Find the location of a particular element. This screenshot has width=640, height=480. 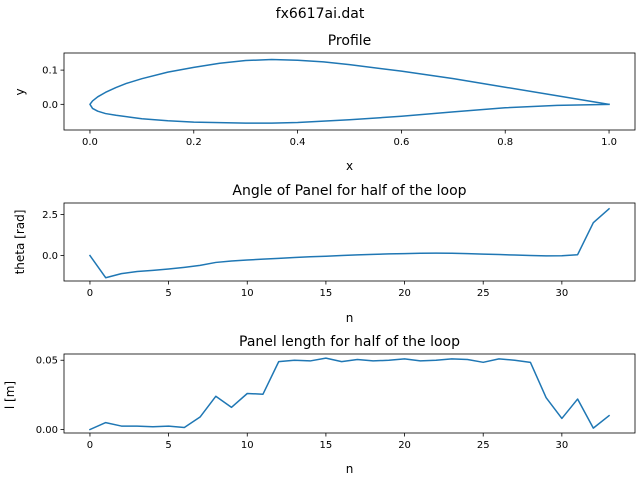

profile-axes-frame is located at coordinates (349, 91).